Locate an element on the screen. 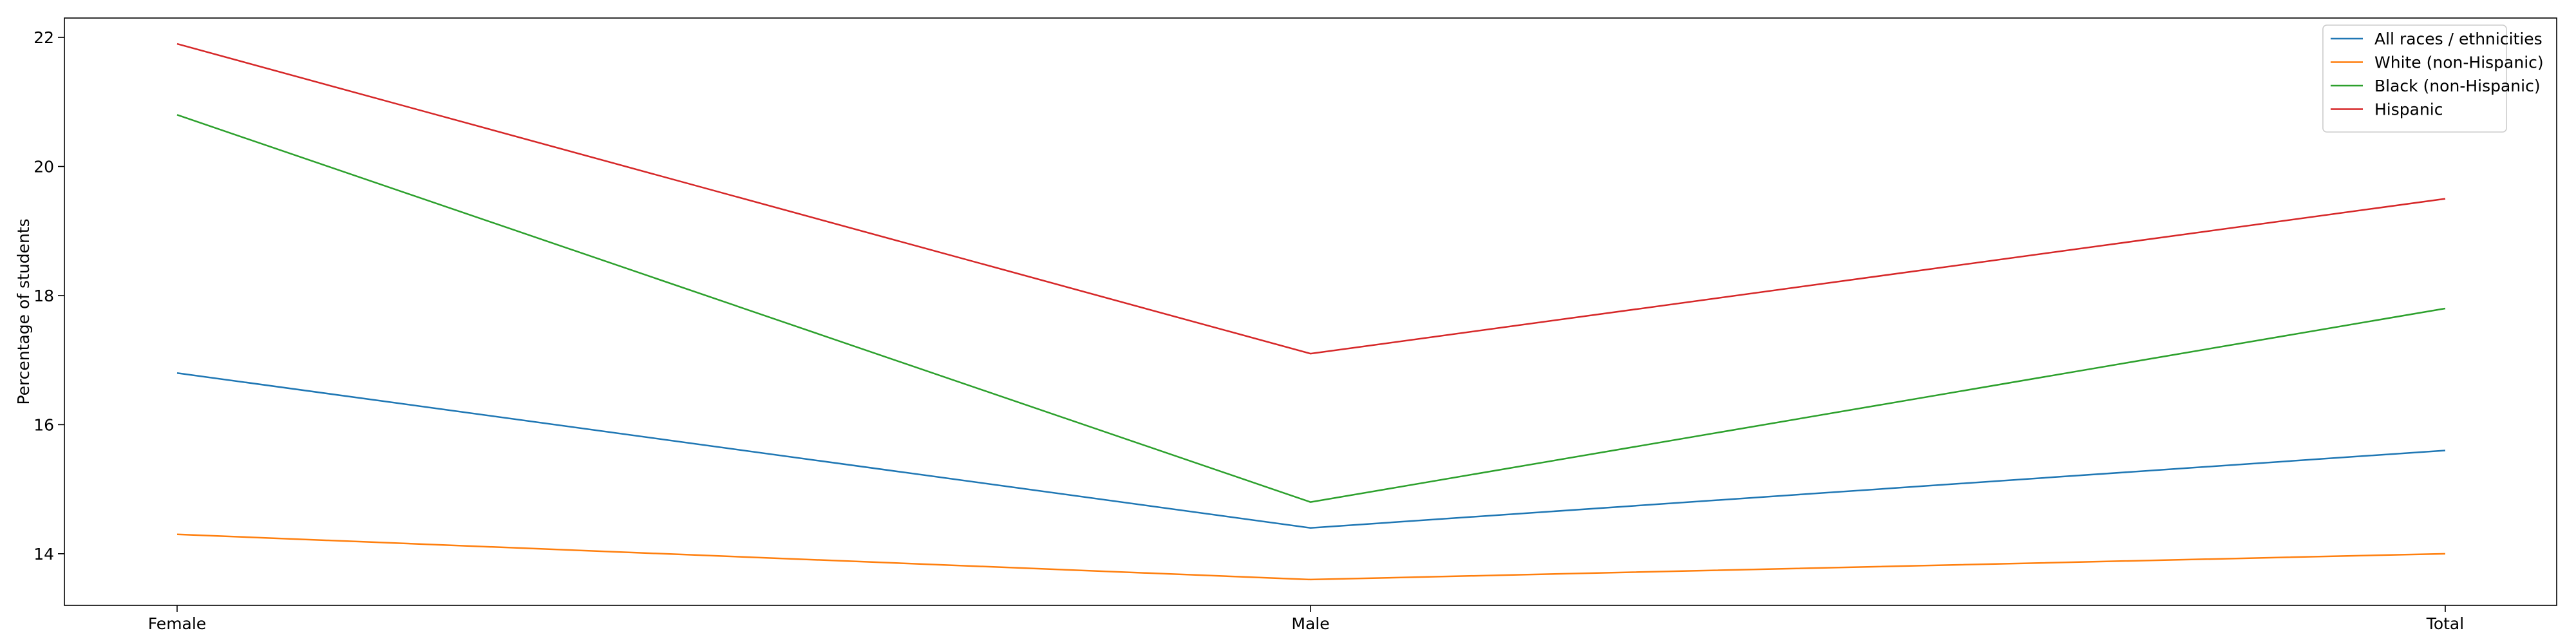 This screenshot has width=2576, height=644. legend-label: Hispanic is located at coordinates (2408, 109).